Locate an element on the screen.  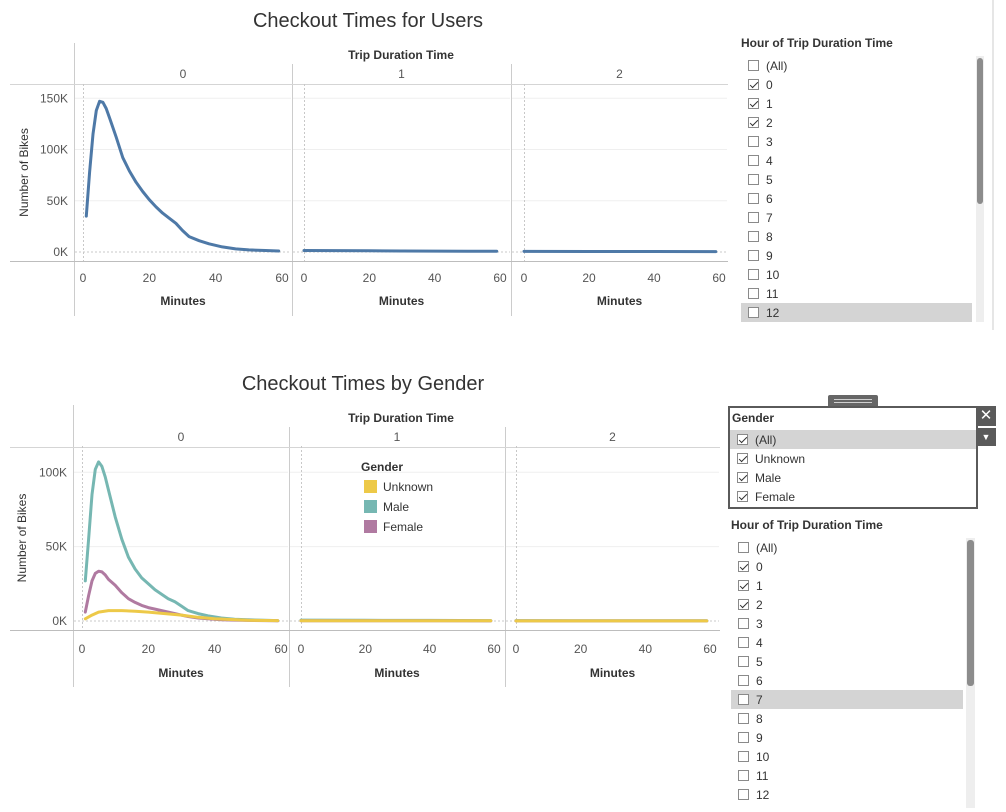
close-icon: ✕ is located at coordinates (986, 416).